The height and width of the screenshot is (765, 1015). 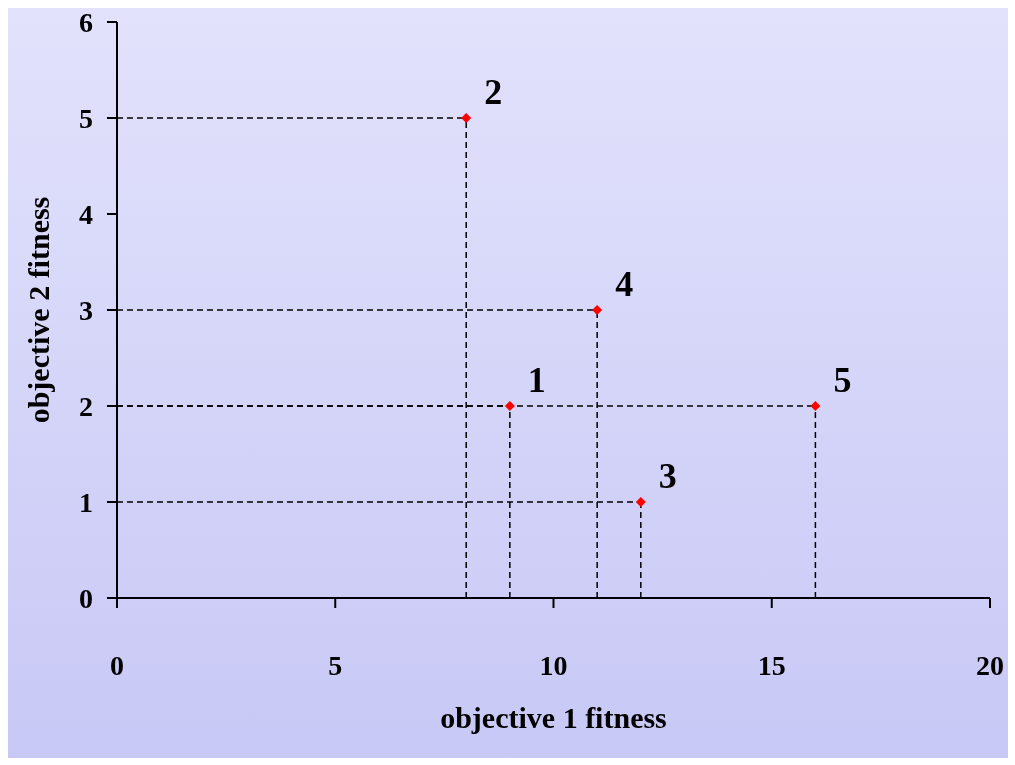 I want to click on y-tick-label: 4, so click(x=86, y=214).